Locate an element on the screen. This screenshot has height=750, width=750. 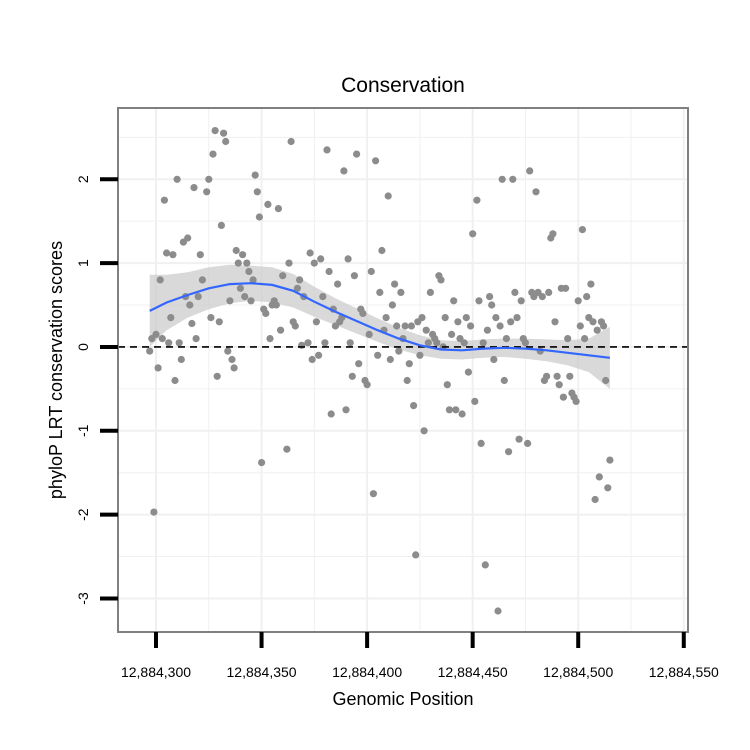
y-tick-label: -3 is located at coordinates (83, 598).